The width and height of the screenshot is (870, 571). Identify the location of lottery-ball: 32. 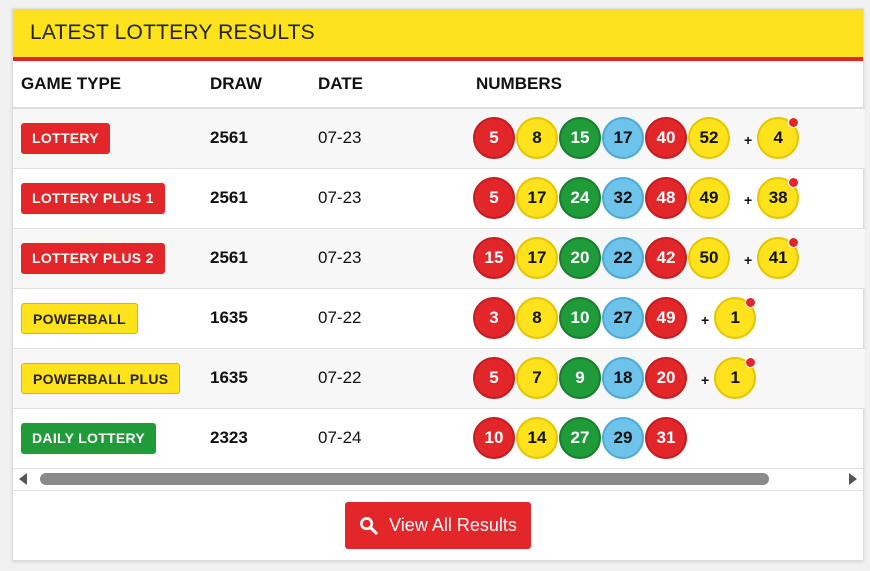
(623, 198).